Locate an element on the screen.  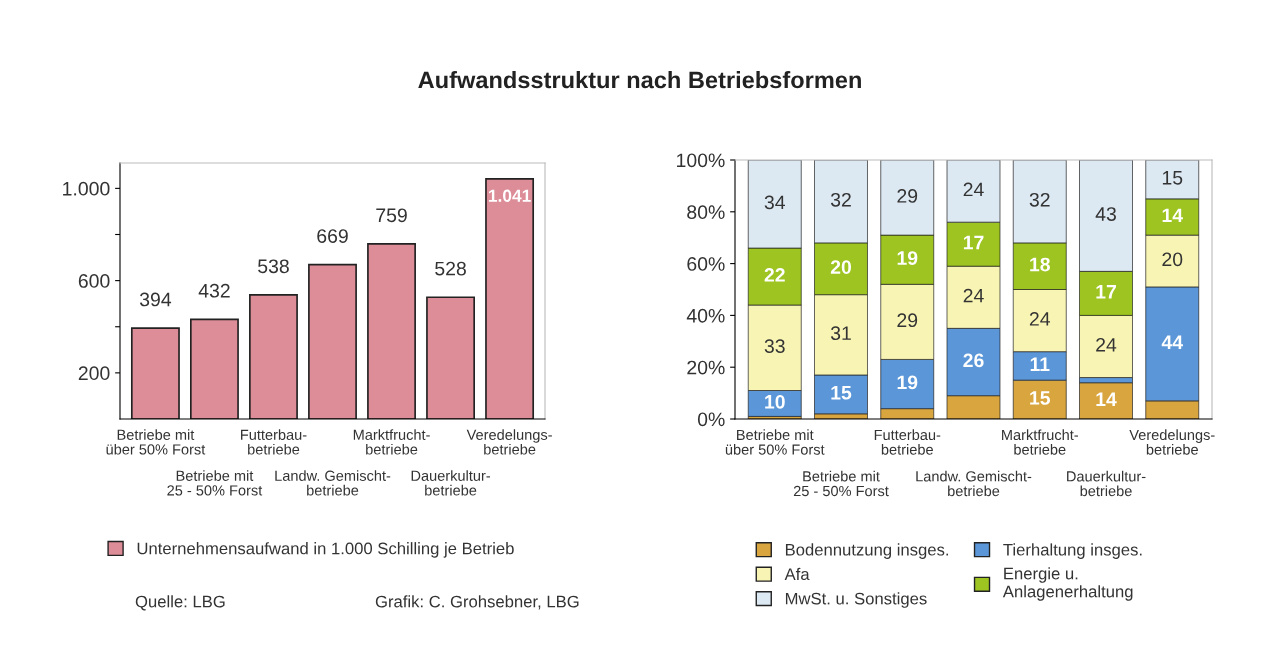
legend-label: MwSt. u. Sonstiges is located at coordinates (856, 600).